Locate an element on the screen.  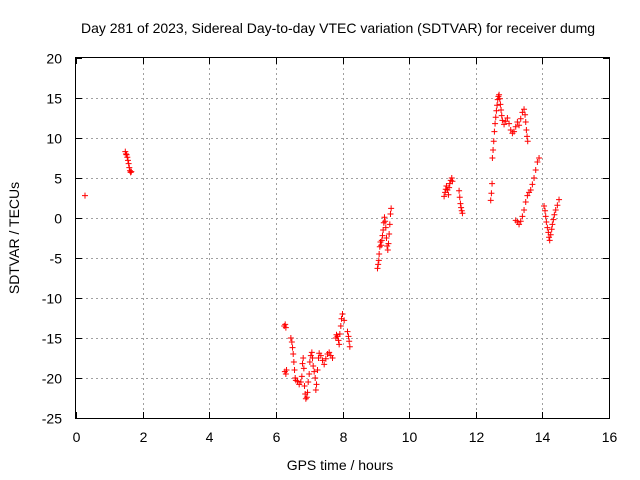
x-tick-label: 16 is located at coordinates (610, 437).